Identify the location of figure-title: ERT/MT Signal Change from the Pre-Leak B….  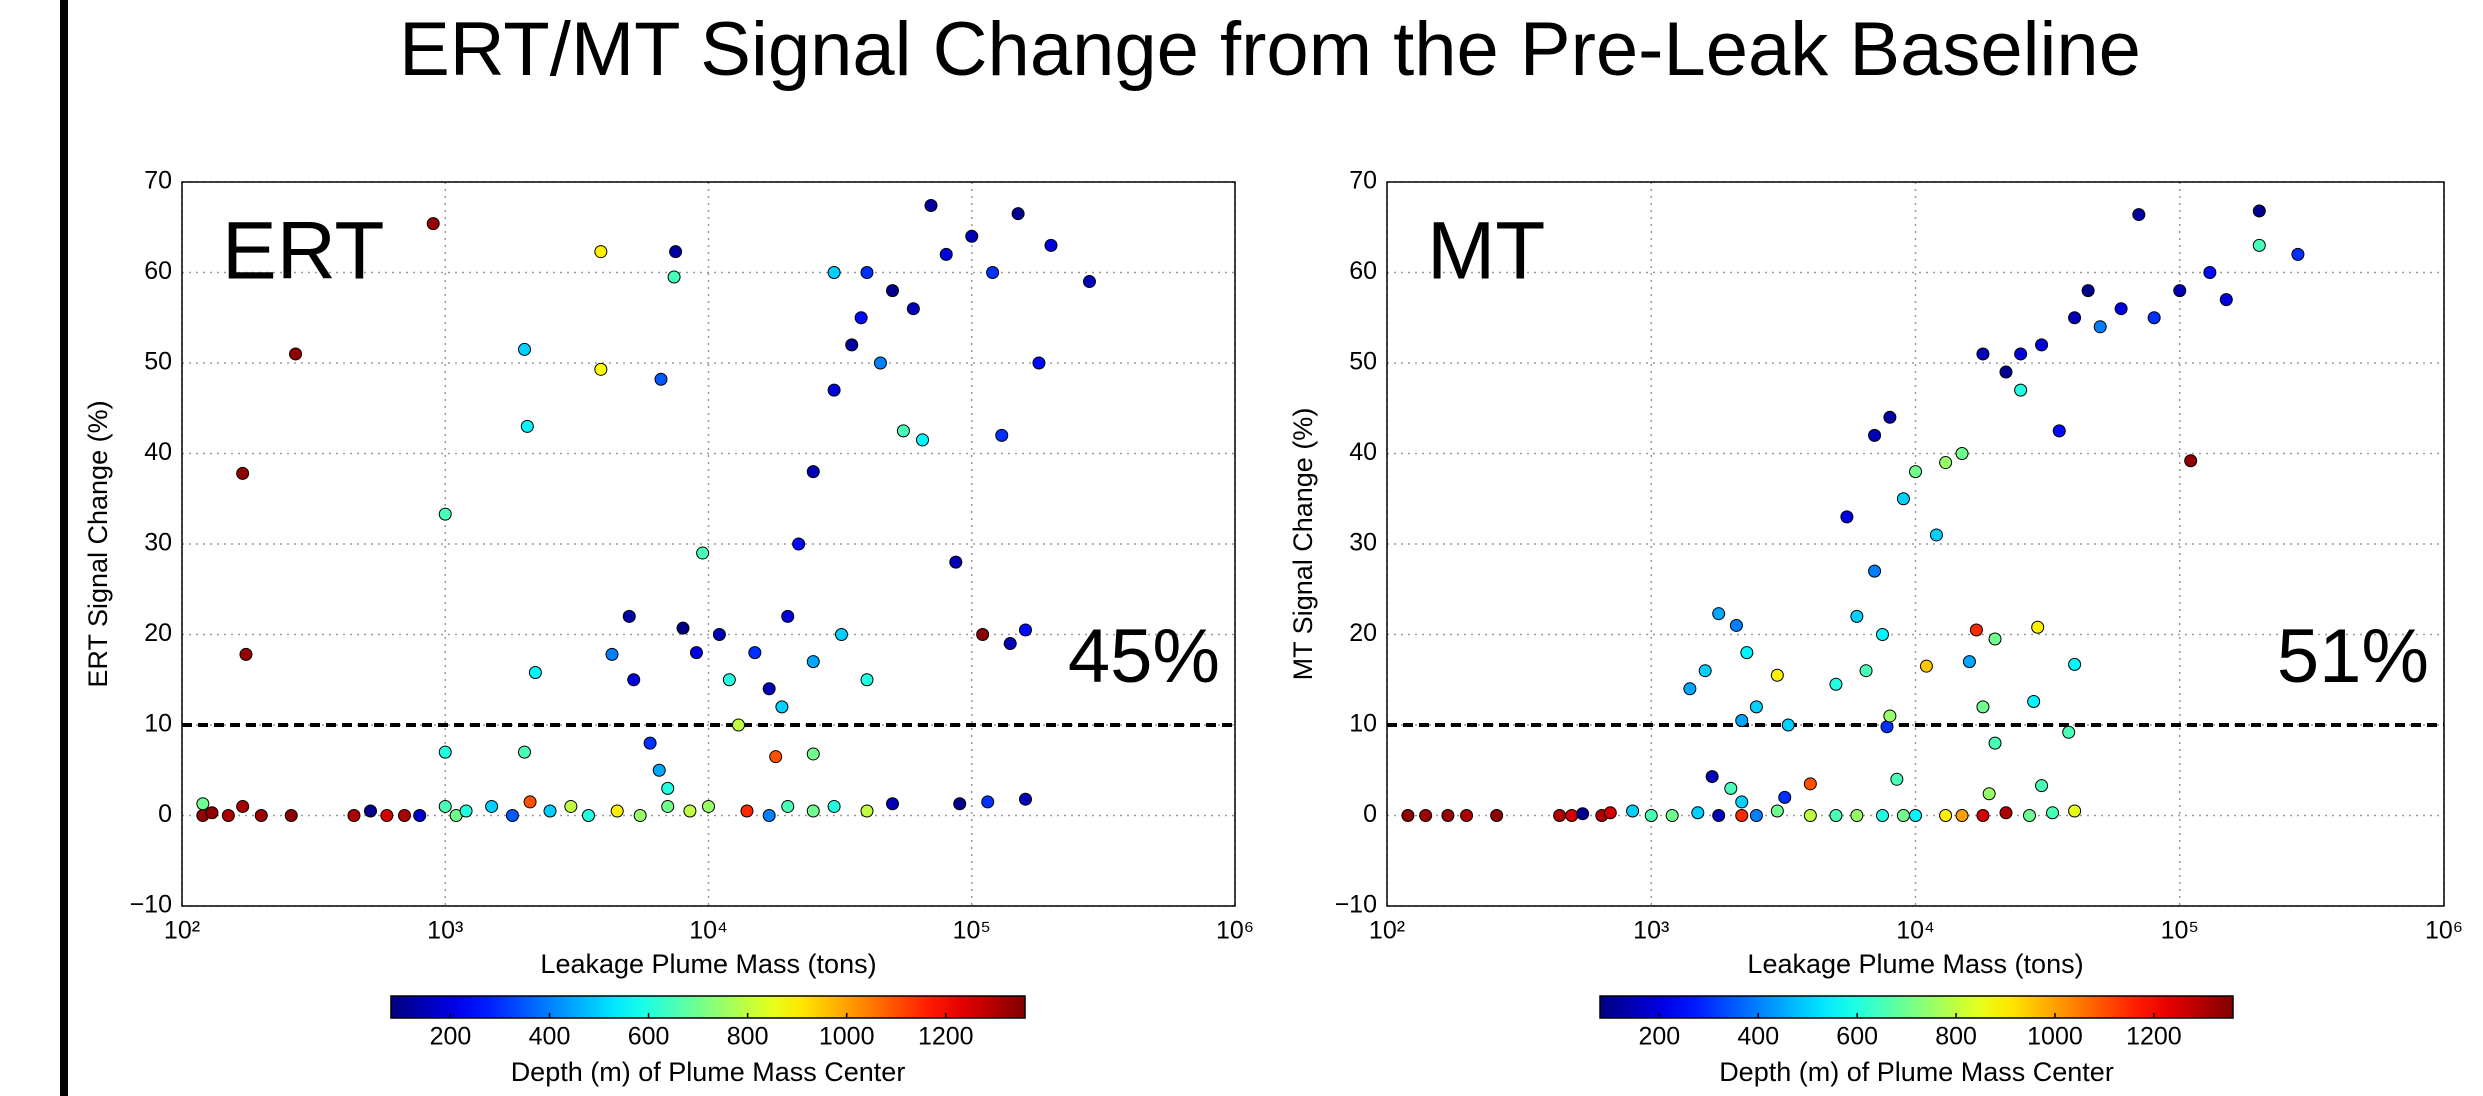
(1270, 49).